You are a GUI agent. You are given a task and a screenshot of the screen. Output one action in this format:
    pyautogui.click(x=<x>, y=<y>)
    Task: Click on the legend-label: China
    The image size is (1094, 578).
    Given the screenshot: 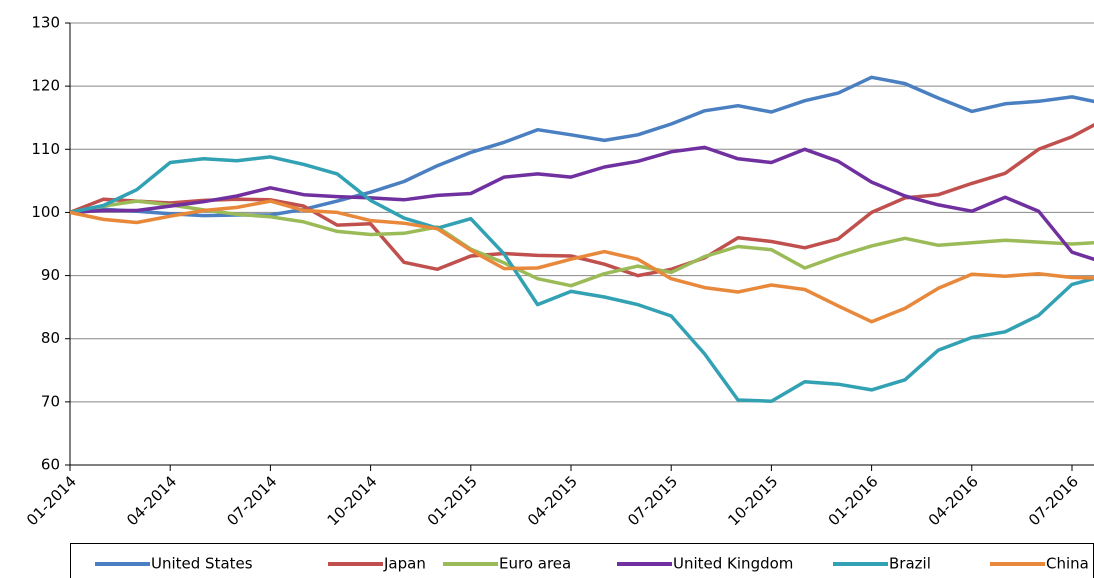 What is the action you would take?
    pyautogui.click(x=1067, y=564)
    